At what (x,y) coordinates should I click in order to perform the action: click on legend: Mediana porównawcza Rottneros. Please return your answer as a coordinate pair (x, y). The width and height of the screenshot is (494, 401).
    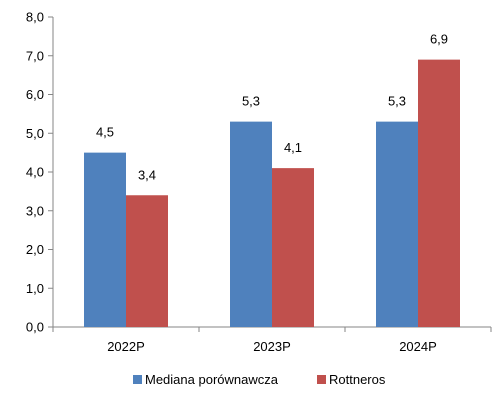
    Looking at the image, I should click on (259, 379).